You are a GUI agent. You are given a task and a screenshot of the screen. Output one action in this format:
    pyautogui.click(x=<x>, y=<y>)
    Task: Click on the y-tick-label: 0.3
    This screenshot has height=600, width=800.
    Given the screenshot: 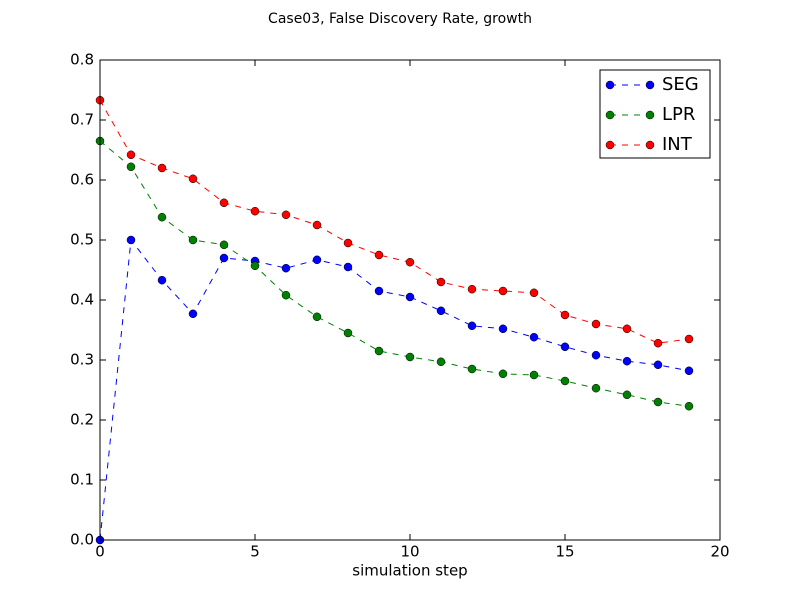 What is the action you would take?
    pyautogui.click(x=82, y=360)
    